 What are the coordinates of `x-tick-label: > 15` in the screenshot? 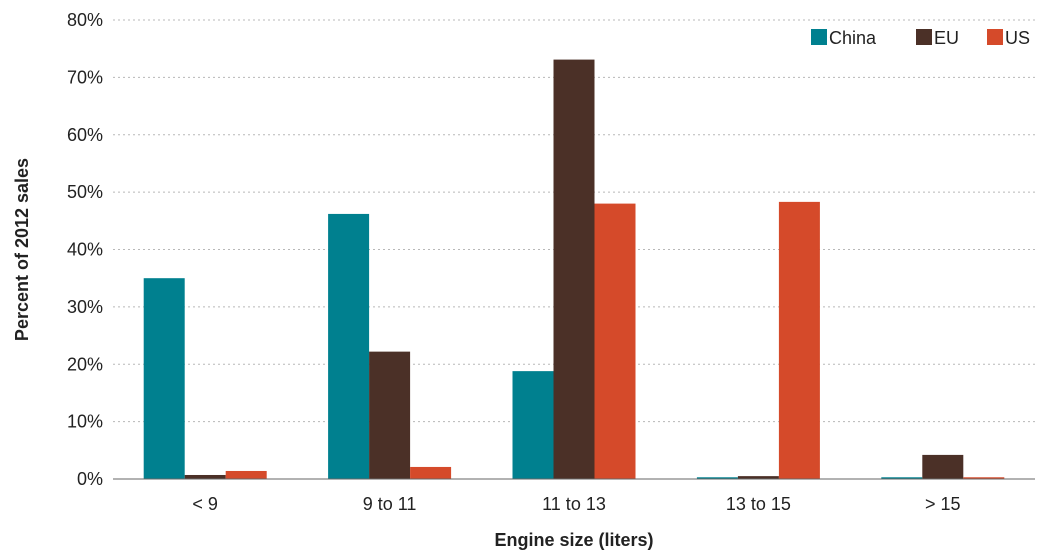 It's located at (943, 504).